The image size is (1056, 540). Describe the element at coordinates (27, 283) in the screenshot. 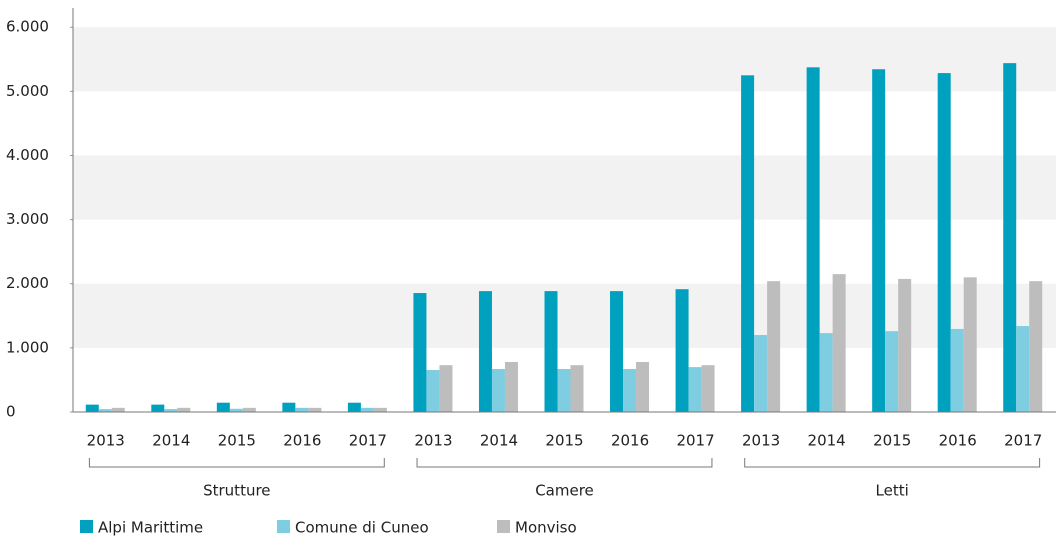

I see `y-tick-label: 2.000` at that location.